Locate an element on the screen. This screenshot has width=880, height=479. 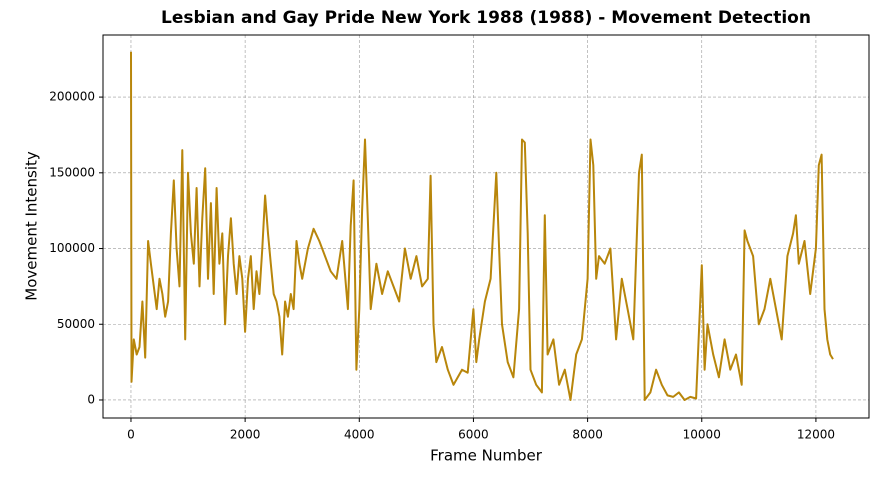
x-tick-label: 6000 is located at coordinates (473, 435).